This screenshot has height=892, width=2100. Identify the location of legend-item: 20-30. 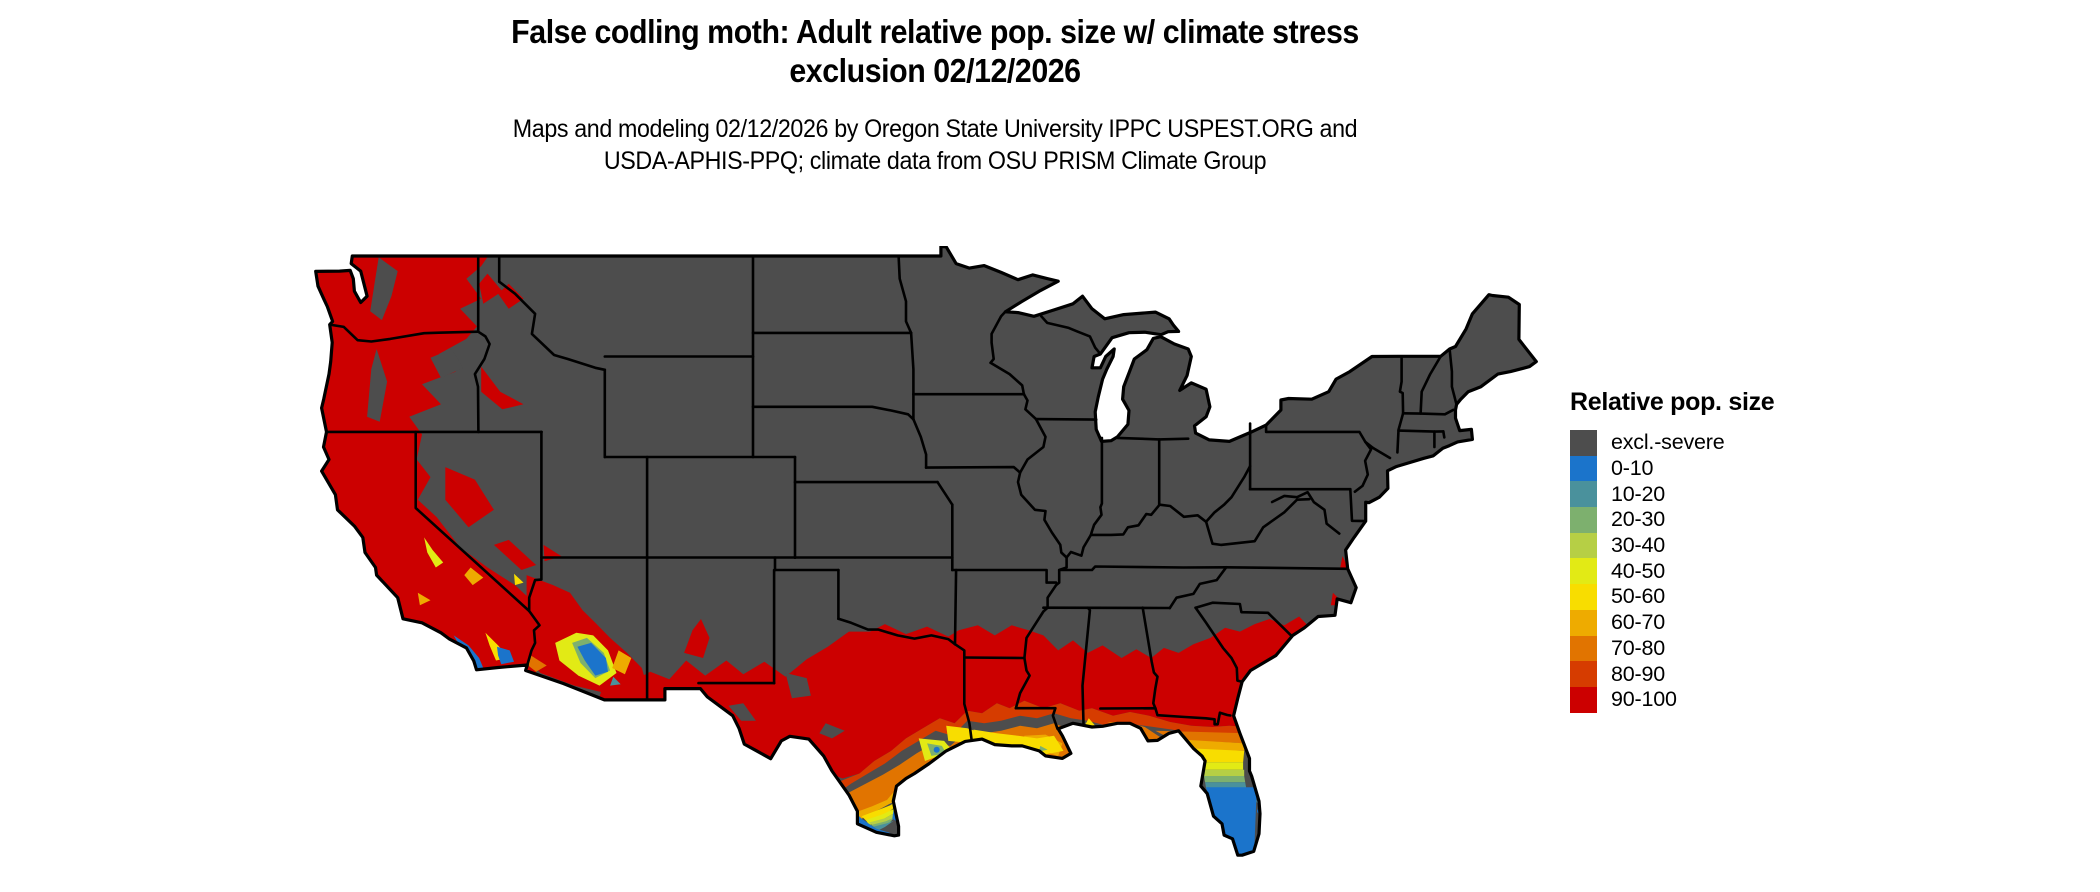
(1672, 520).